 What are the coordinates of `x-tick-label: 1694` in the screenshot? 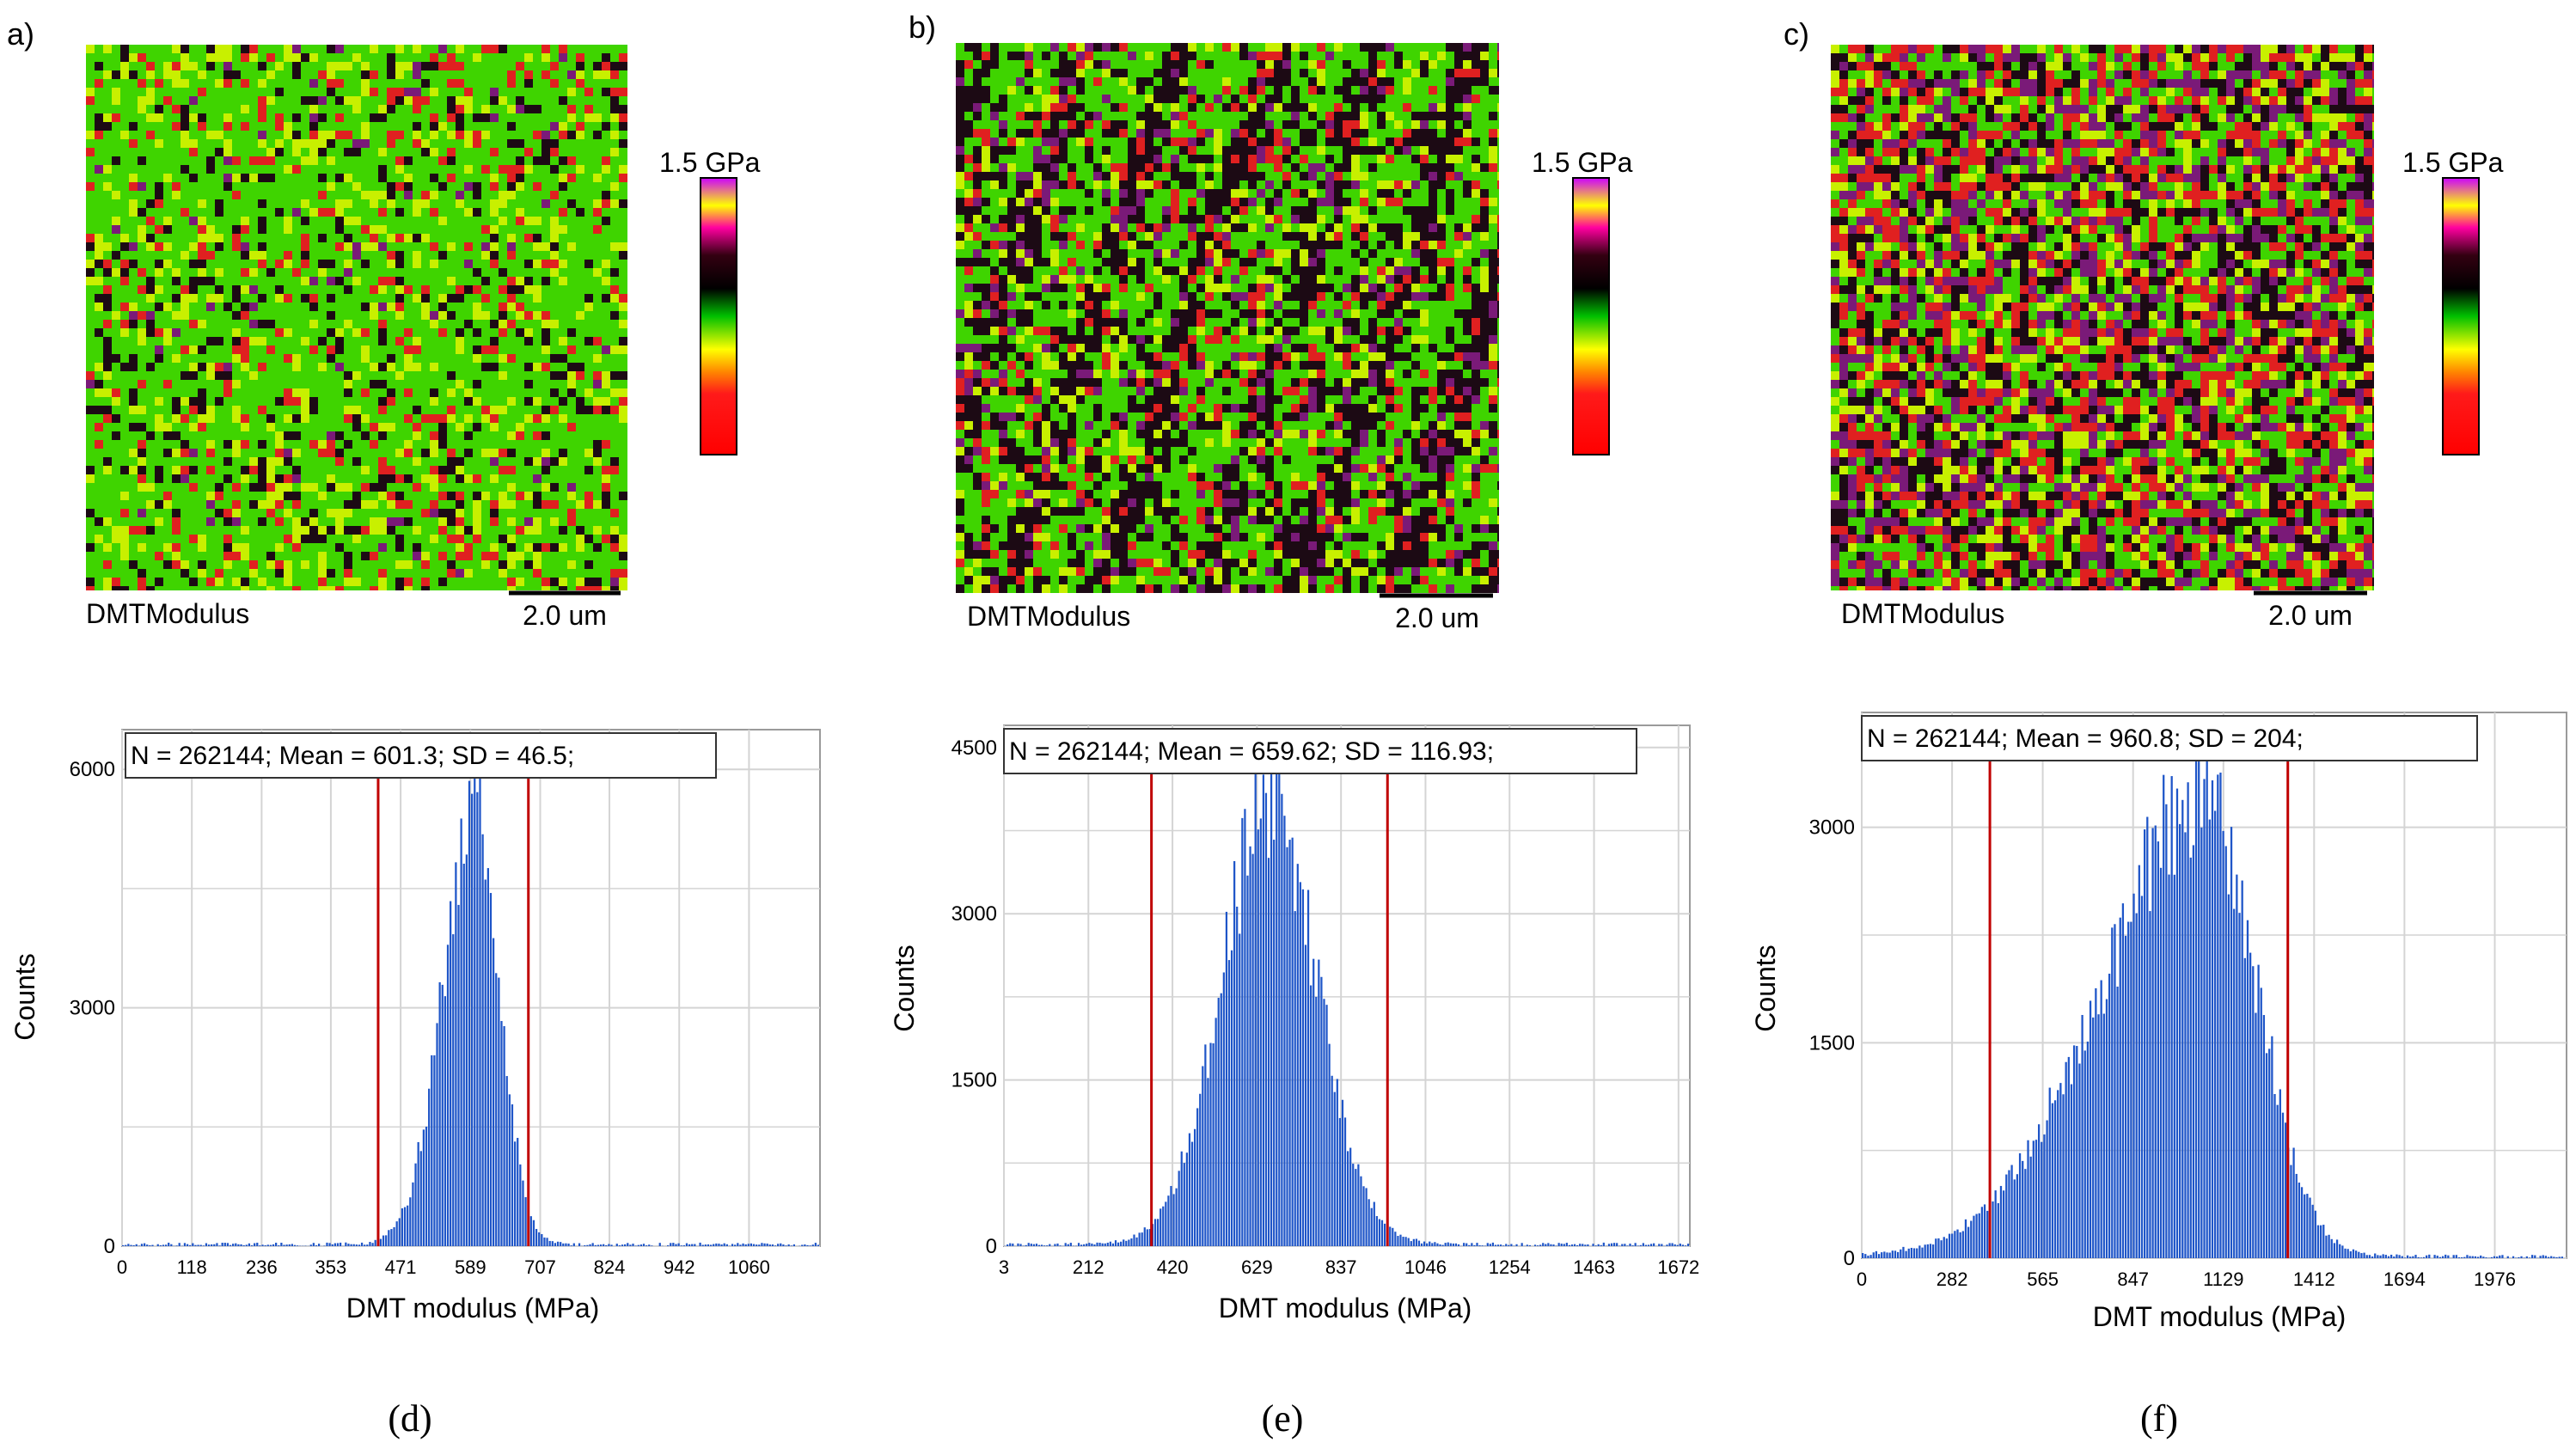 It's located at (2404, 1280).